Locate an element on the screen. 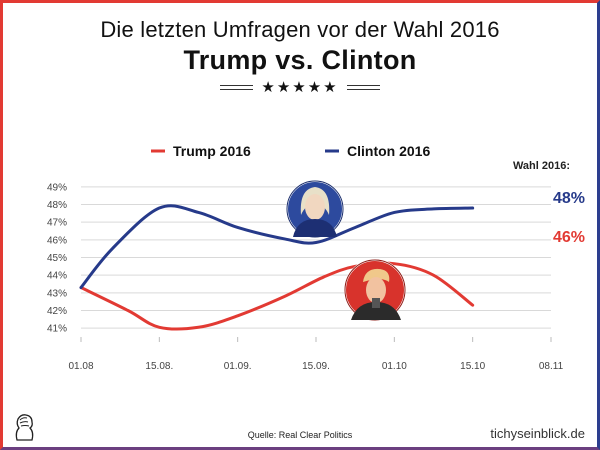 The height and width of the screenshot is (450, 600). y-tick-label: 44% is located at coordinates (57, 276).